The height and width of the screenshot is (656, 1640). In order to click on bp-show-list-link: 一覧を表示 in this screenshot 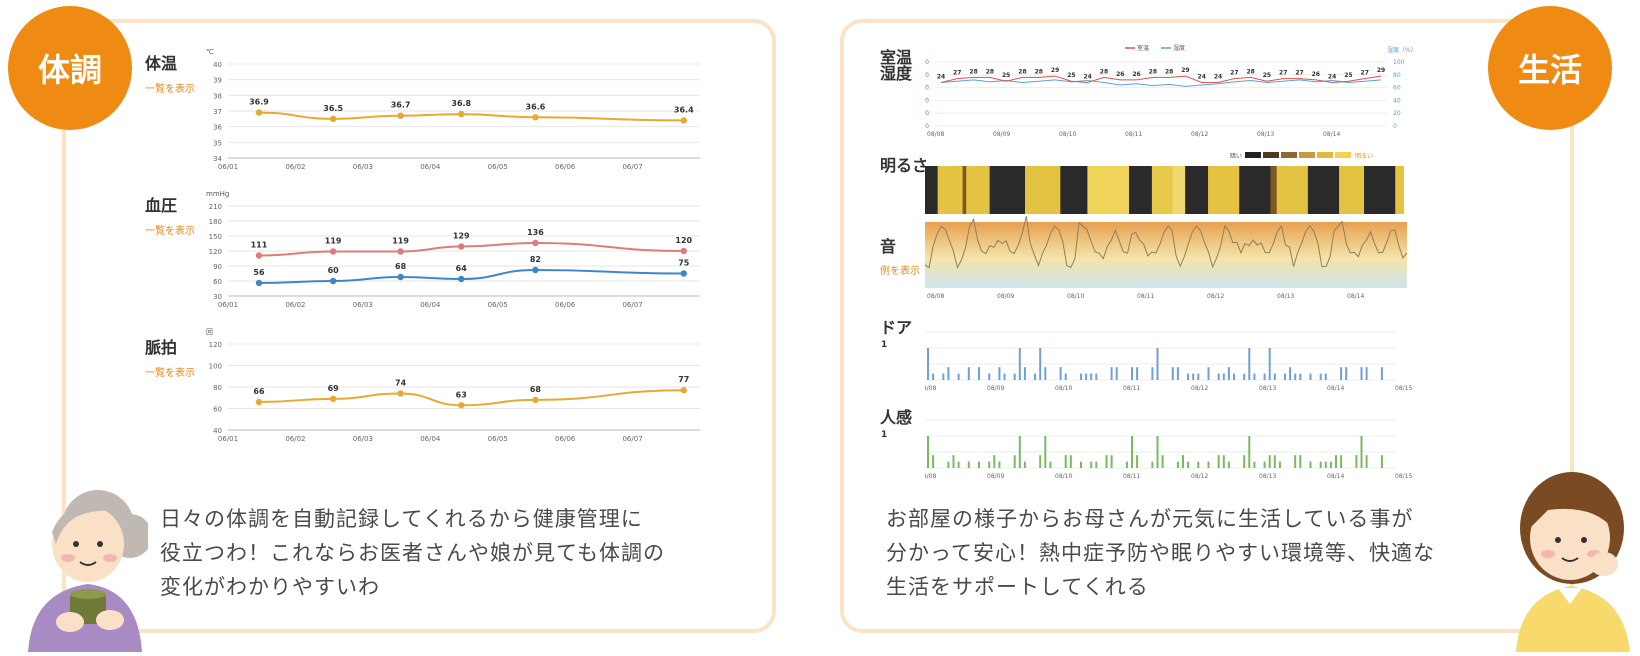, I will do `click(170, 231)`.